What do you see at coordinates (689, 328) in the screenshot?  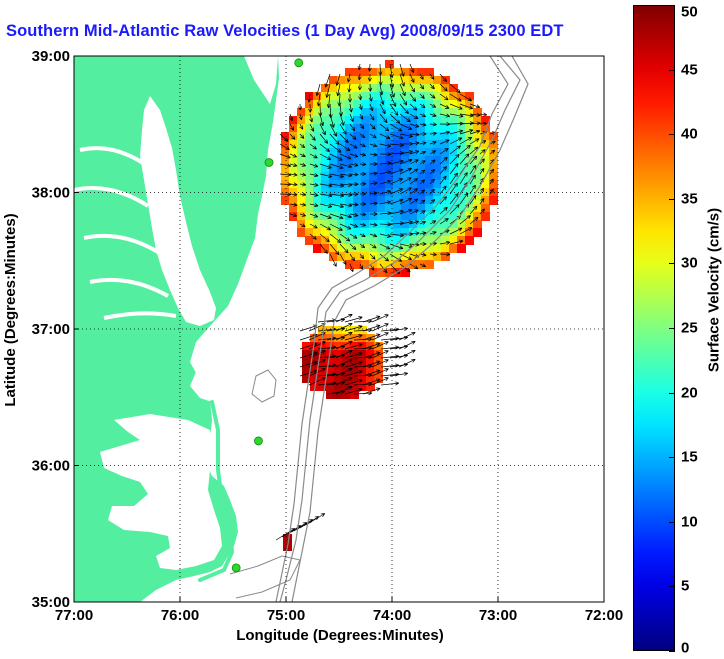 I see `colorbar-tick-label: 25` at bounding box center [689, 328].